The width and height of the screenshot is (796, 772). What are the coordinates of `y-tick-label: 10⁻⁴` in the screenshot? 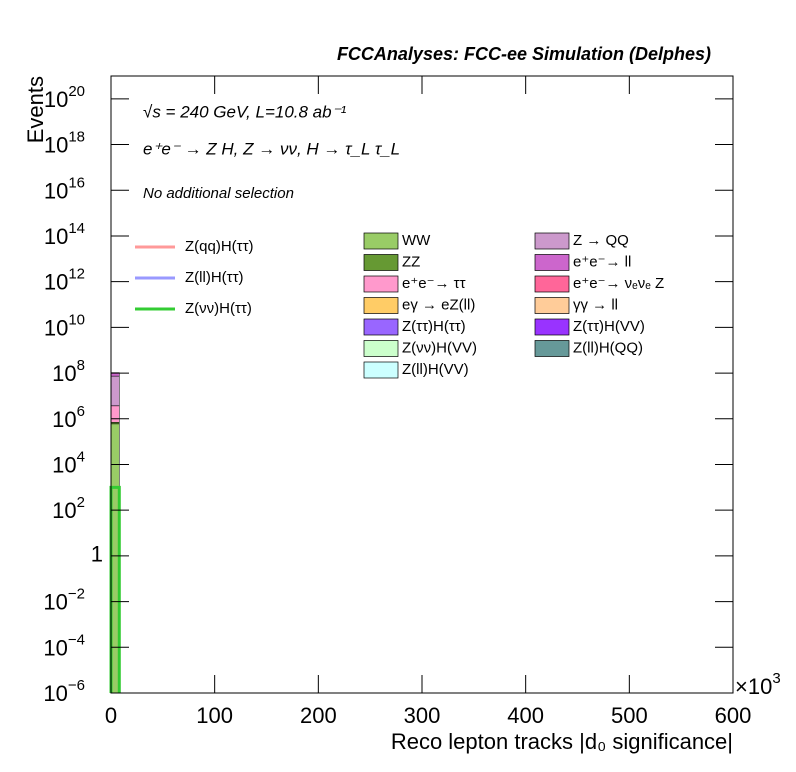 It's located at (64, 645).